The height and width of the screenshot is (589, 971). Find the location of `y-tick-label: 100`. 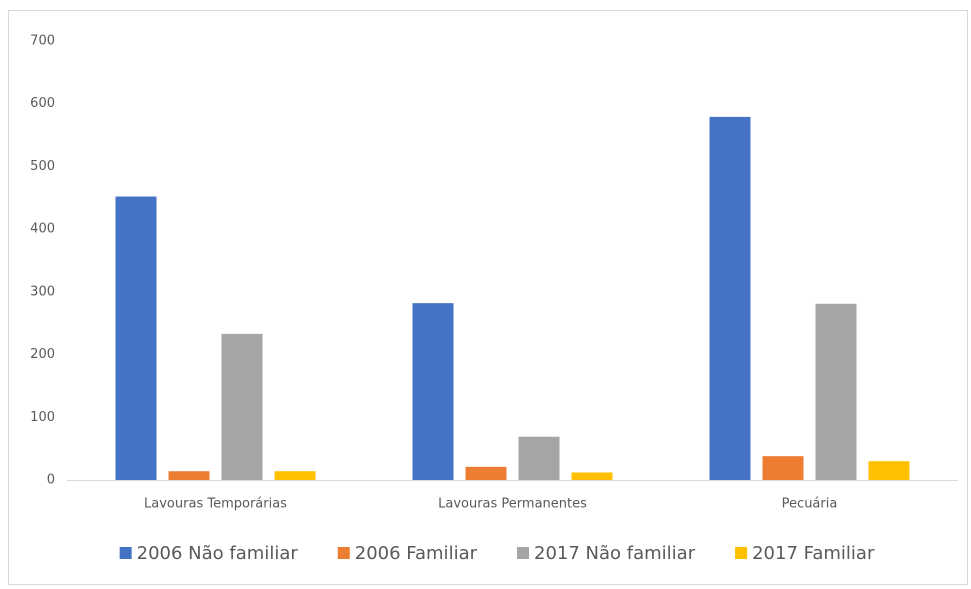

y-tick-label: 100 is located at coordinates (42, 417).